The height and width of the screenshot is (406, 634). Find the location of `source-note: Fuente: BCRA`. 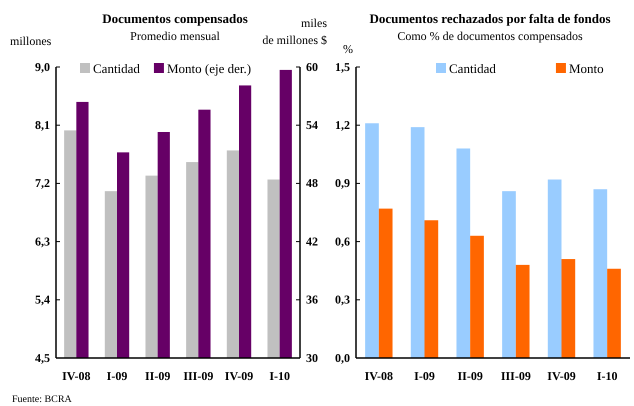

source-note: Fuente: BCRA is located at coordinates (42, 399).